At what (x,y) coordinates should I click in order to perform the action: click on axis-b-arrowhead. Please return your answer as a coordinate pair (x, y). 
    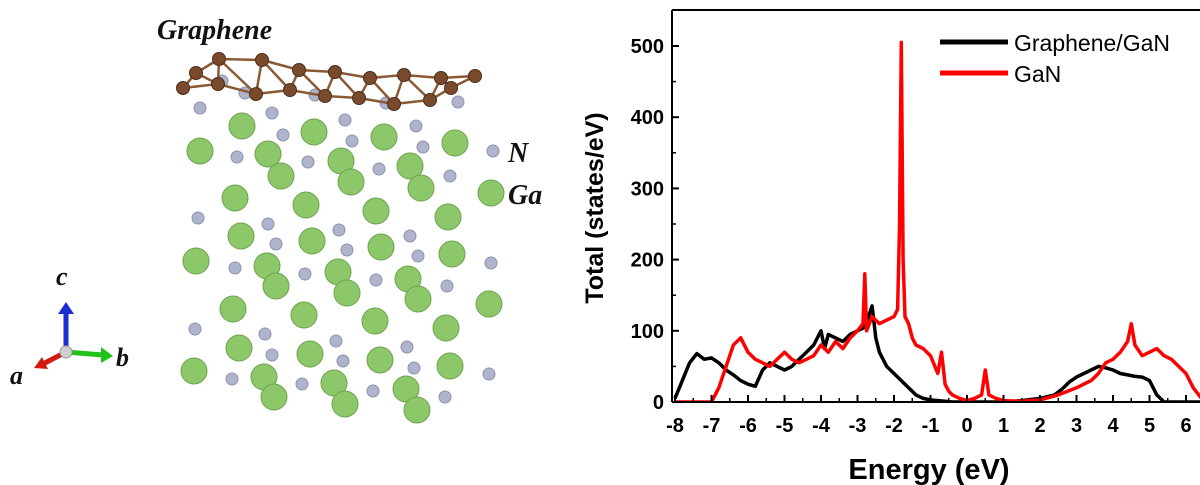
    Looking at the image, I should click on (107, 355).